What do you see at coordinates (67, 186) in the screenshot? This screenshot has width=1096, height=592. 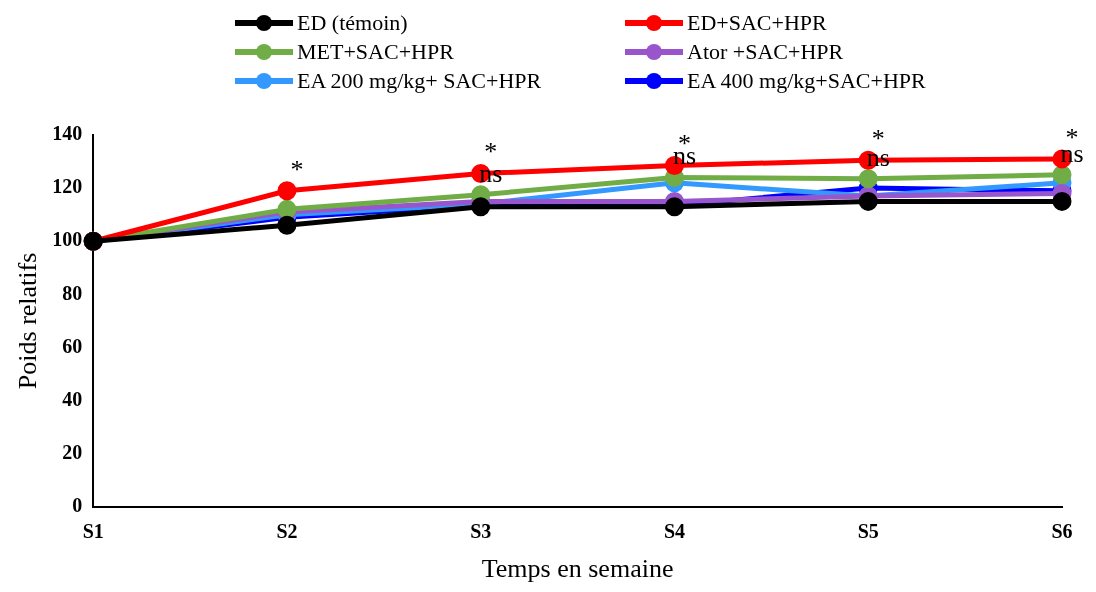 I see `y-tick-label: 120` at bounding box center [67, 186].